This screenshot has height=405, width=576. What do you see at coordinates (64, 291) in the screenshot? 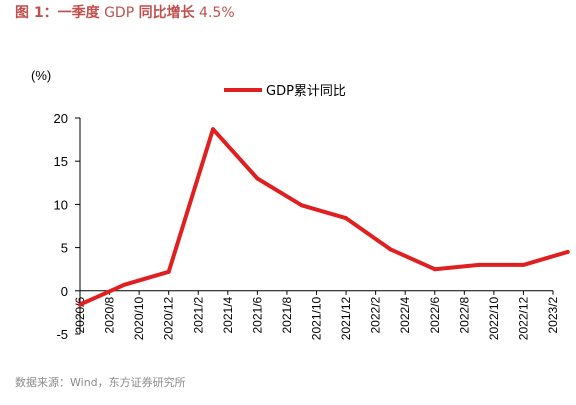
I see `y-tick-label: 0` at bounding box center [64, 291].